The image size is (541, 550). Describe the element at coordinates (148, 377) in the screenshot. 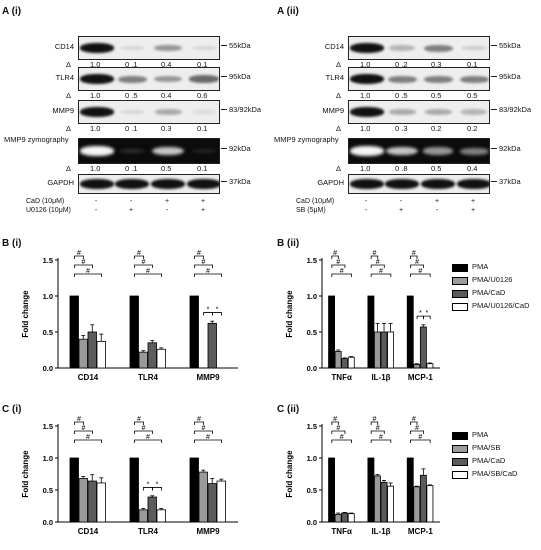

I see `x-category-label: TLR4` at that location.